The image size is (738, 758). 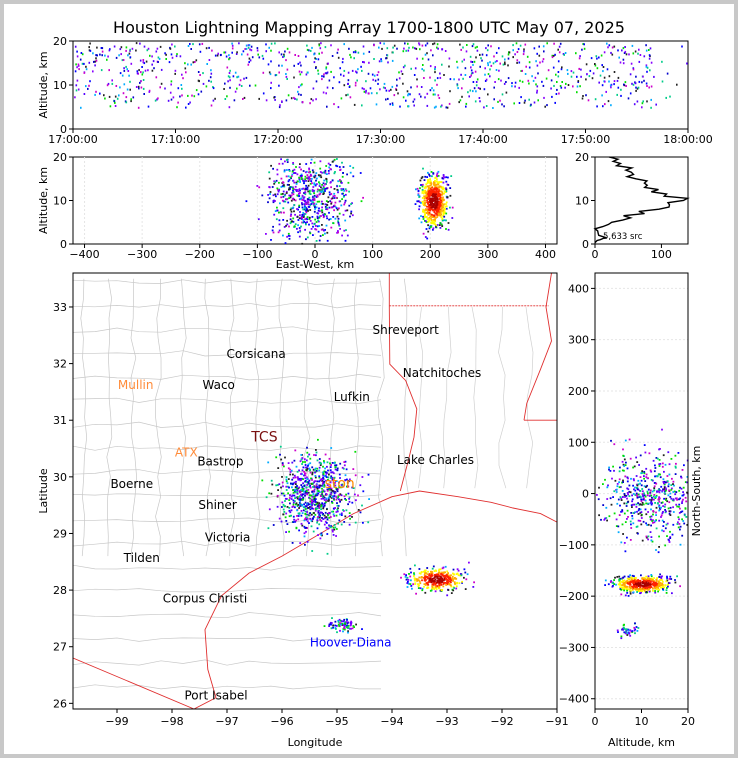 I want to click on x-tick-label: −96, so click(x=281, y=721).